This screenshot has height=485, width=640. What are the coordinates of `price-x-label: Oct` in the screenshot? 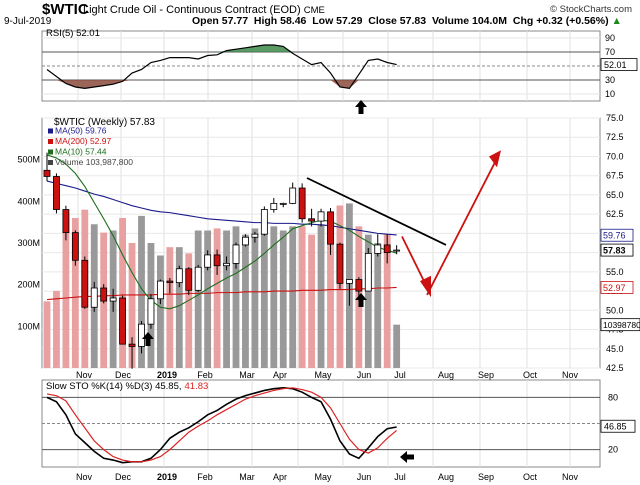 It's located at (530, 375).